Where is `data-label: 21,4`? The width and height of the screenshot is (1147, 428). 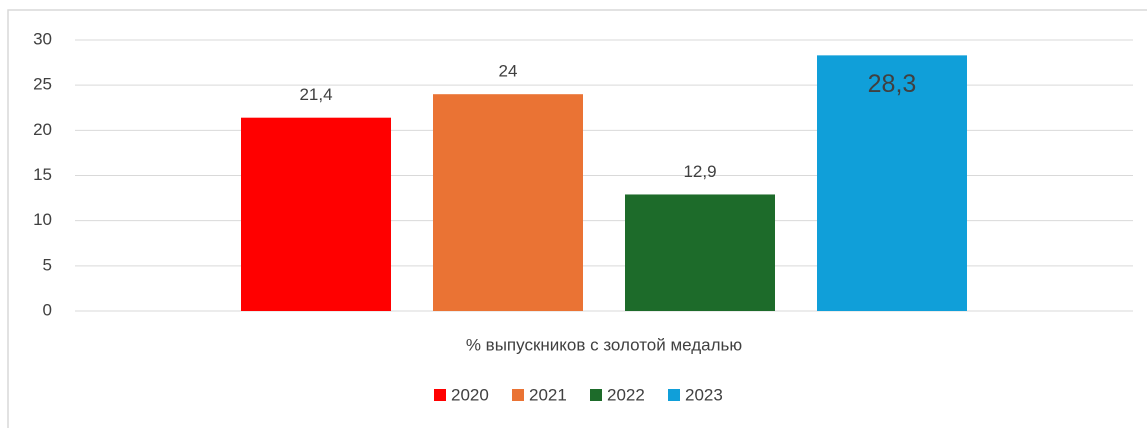 data-label: 21,4 is located at coordinates (315, 94).